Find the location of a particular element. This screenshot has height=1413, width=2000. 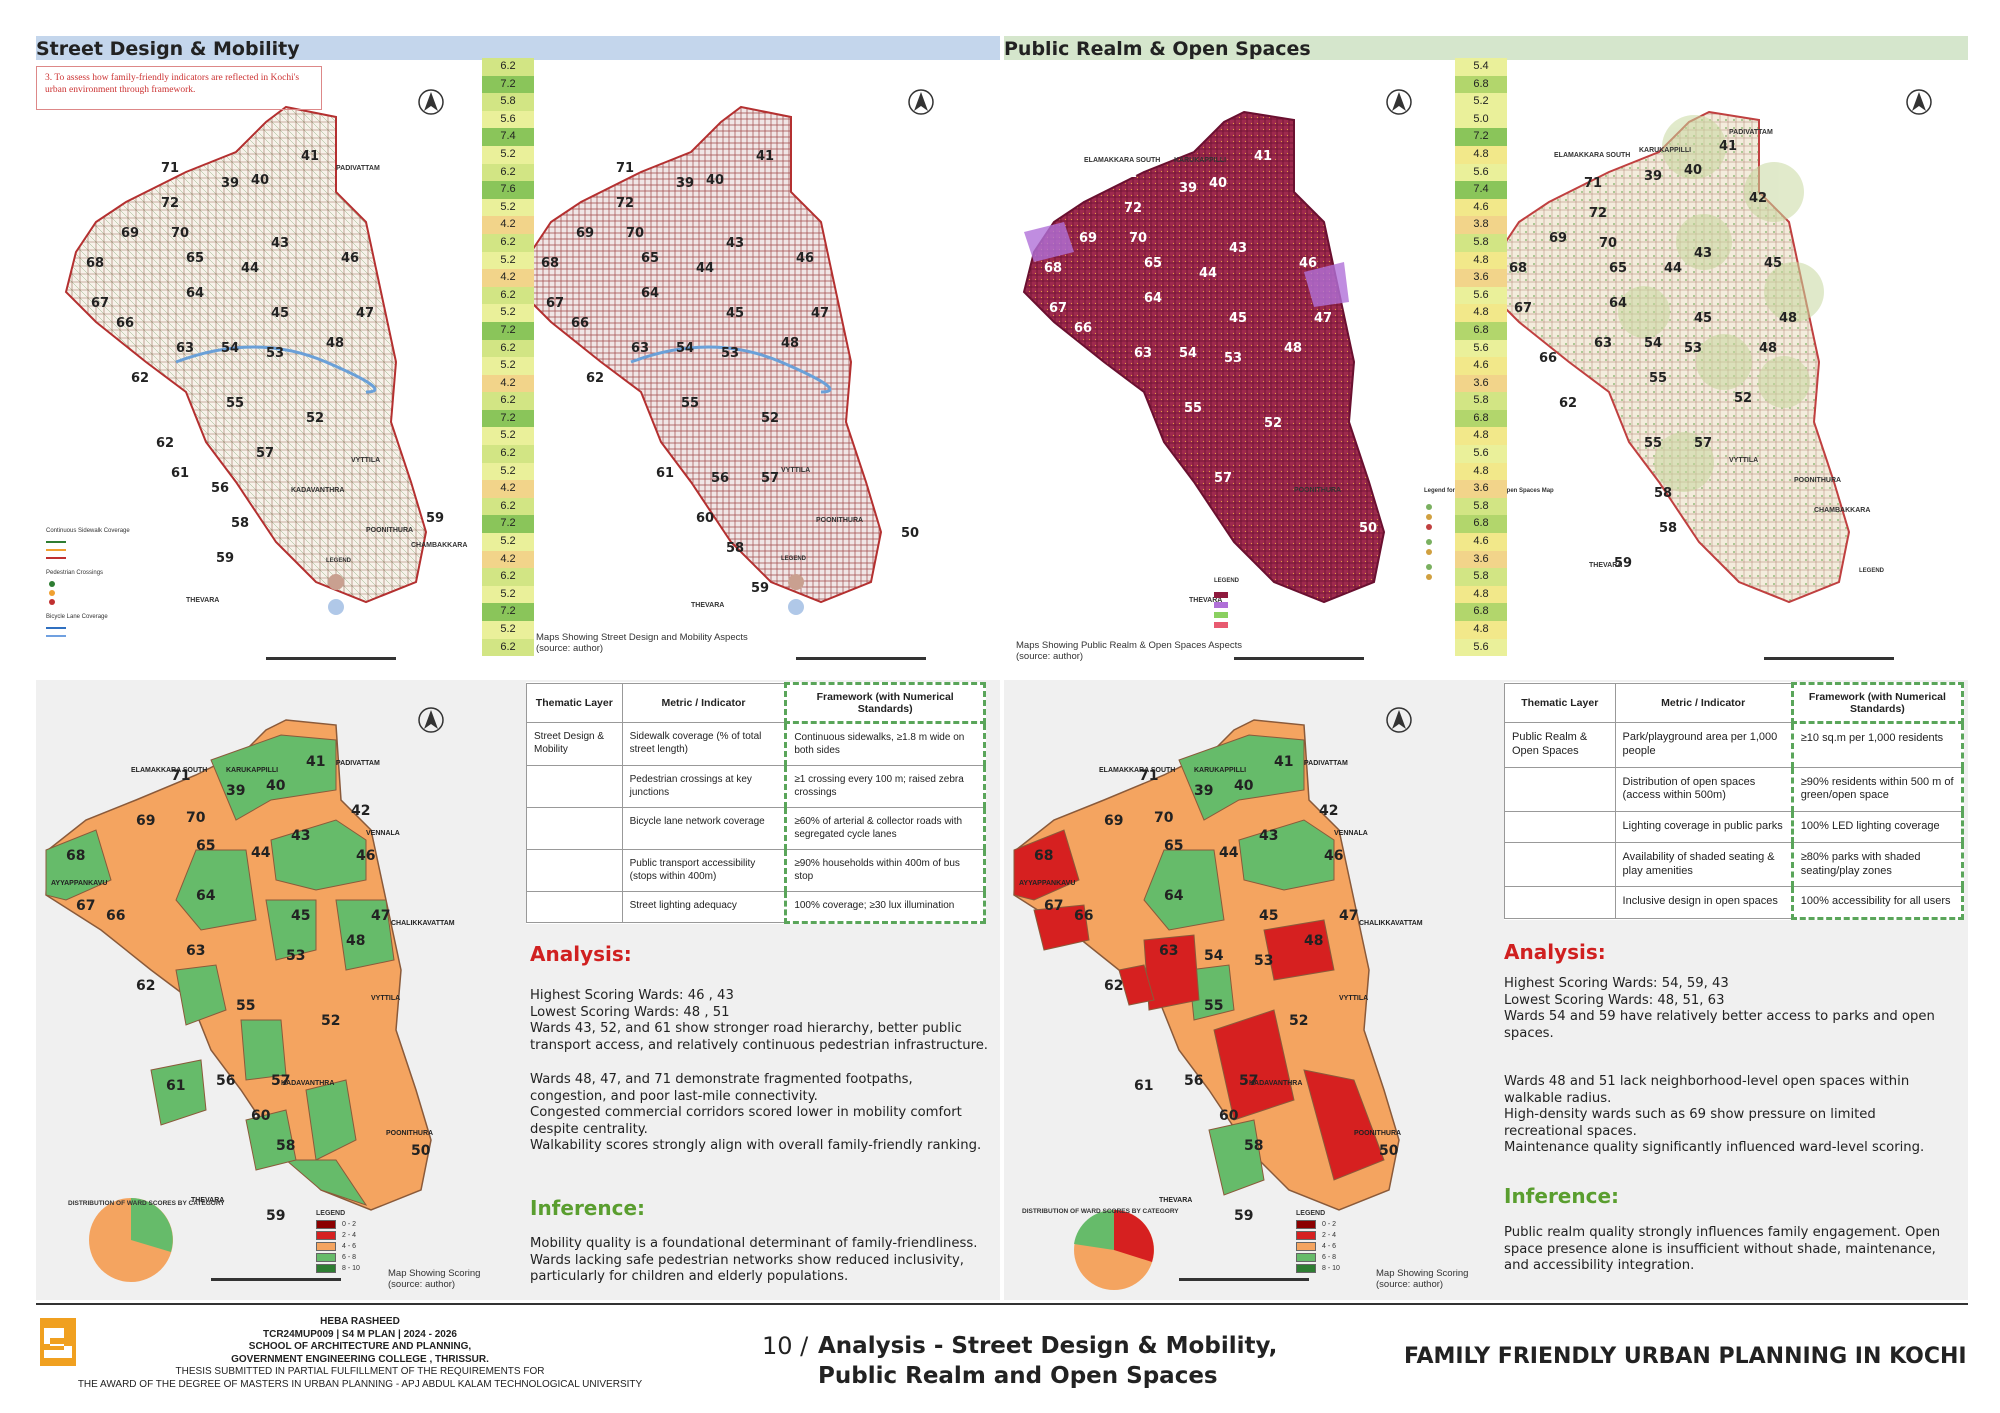

legend-item: 2 - 4 is located at coordinates (1318, 1235).